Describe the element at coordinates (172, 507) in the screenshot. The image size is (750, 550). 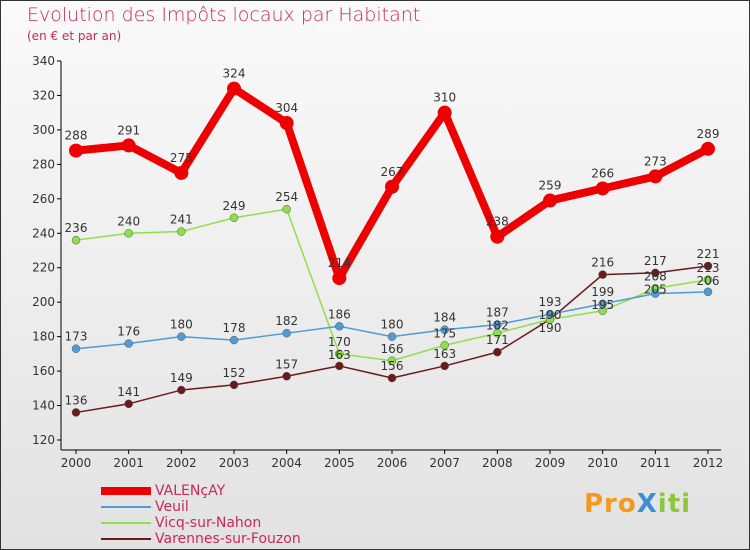
I see `legend-label: Veuil` at that location.